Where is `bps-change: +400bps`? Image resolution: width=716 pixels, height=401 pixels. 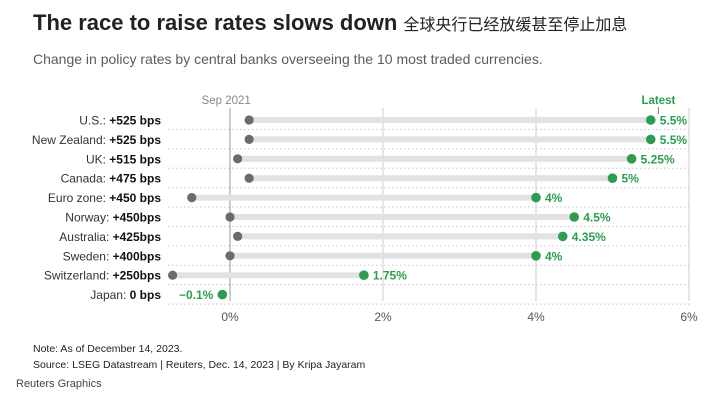 bps-change: +400bps is located at coordinates (137, 256).